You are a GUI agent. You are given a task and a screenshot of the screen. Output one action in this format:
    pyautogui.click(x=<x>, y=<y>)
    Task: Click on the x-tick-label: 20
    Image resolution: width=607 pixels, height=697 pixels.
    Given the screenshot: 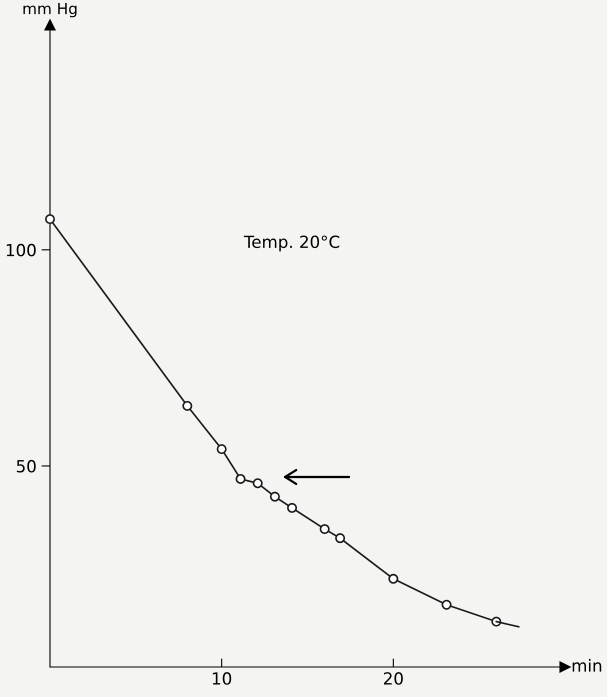 What is the action you would take?
    pyautogui.click(x=393, y=678)
    